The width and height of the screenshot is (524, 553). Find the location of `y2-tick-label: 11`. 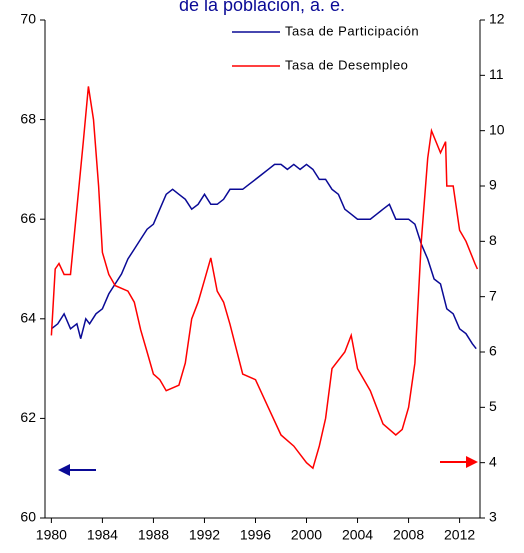

y2-tick-label: 11 is located at coordinates (496, 74).